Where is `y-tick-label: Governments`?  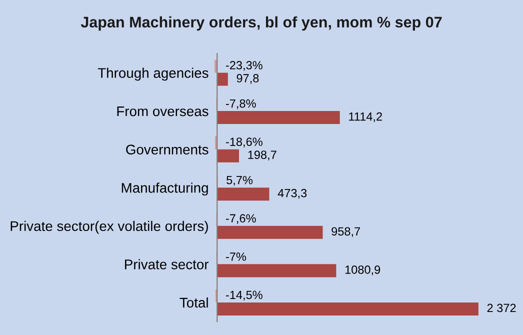 y-tick-label: Governments is located at coordinates (167, 149).